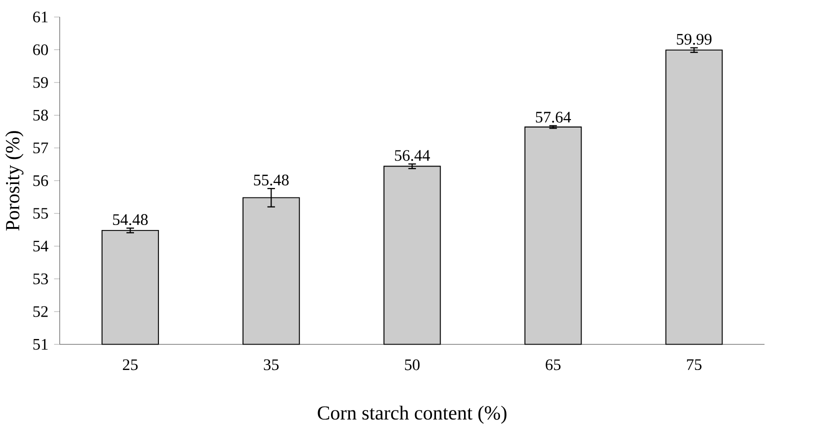 The height and width of the screenshot is (432, 835). I want to click on y-tick-label: 60, so click(40, 50).